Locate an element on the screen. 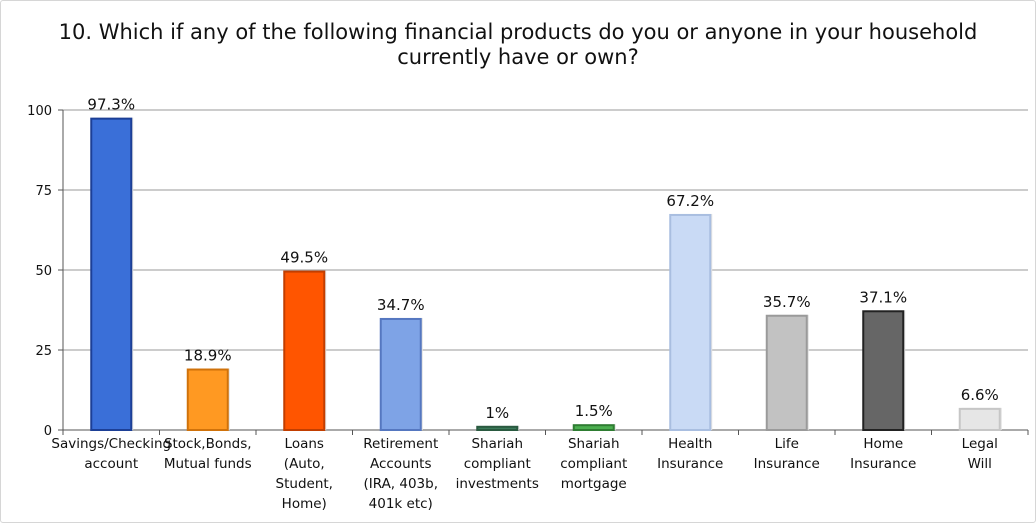  x-category-label: Shariah compliant investments is located at coordinates (497, 464).